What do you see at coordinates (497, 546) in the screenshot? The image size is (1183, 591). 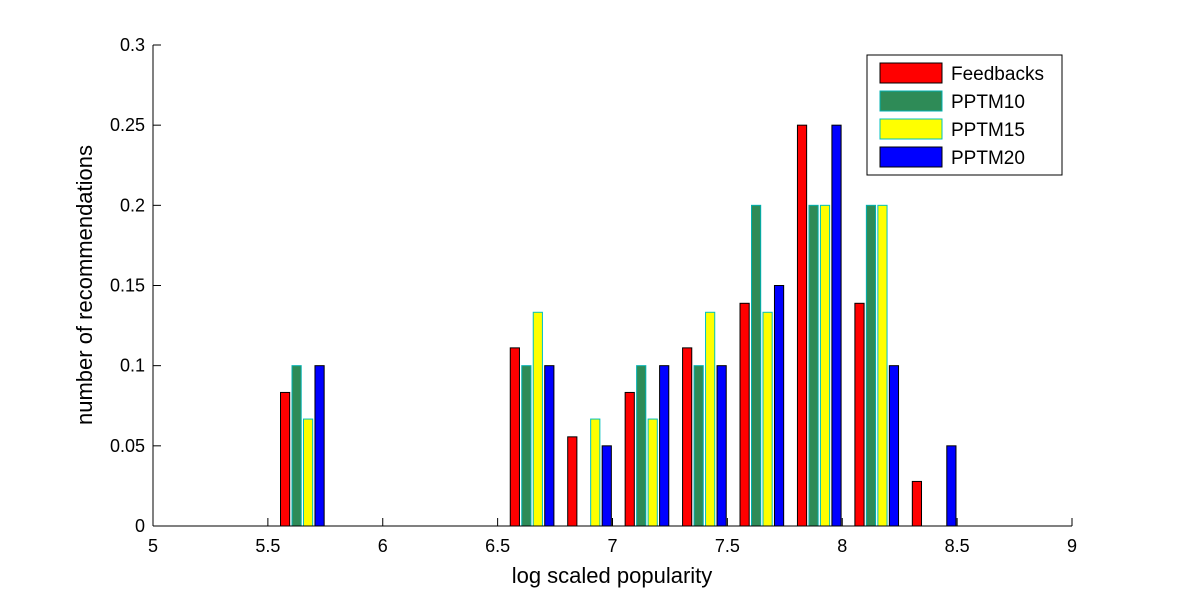 I see `x-tick-label: 6.5` at bounding box center [497, 546].